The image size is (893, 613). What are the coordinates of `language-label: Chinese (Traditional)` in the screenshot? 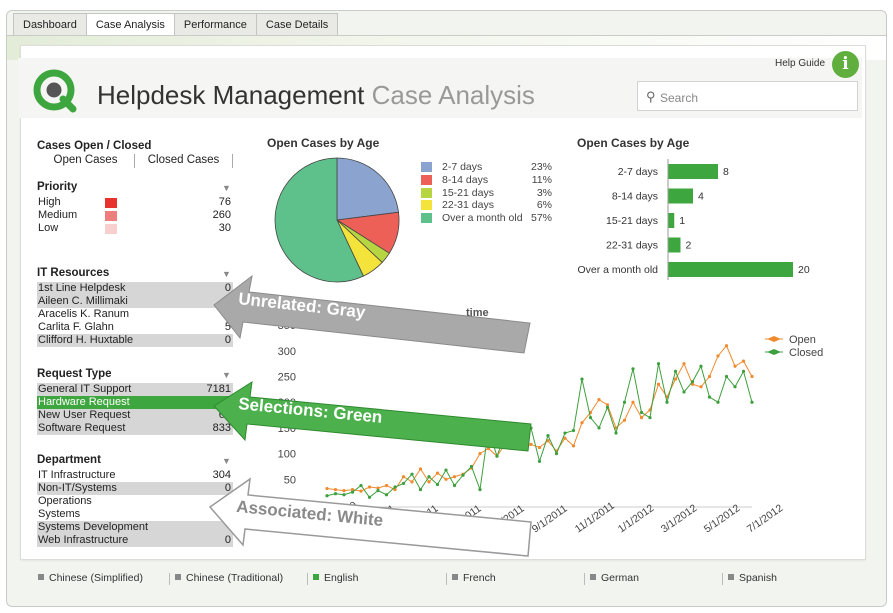 It's located at (235, 578).